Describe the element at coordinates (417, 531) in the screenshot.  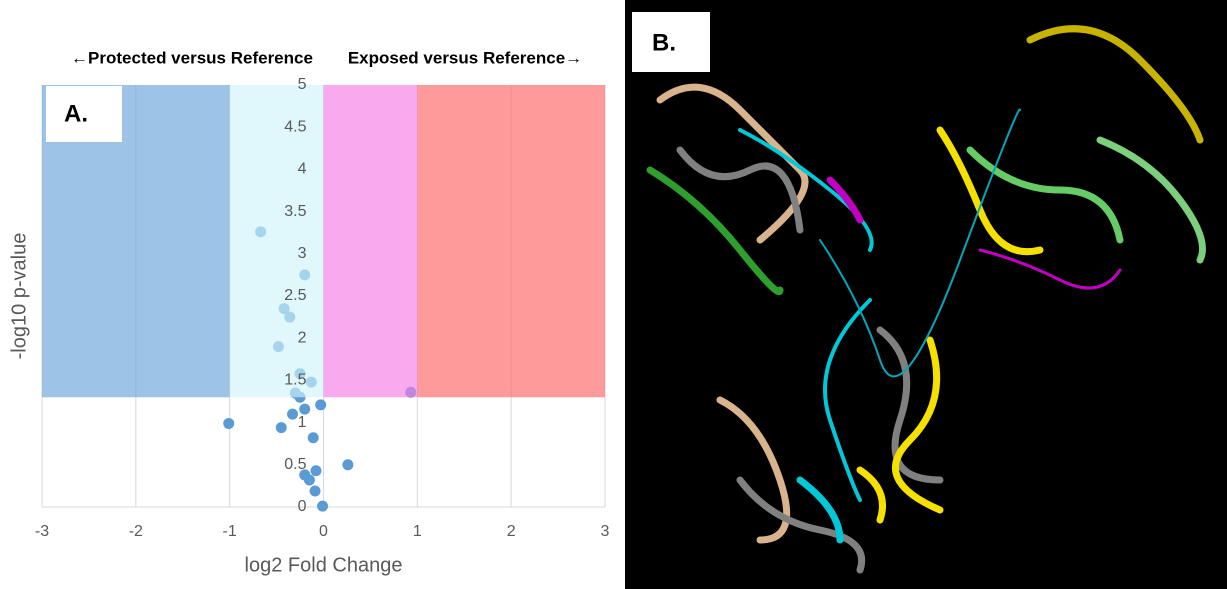
I see `x-tick-label: 1` at that location.